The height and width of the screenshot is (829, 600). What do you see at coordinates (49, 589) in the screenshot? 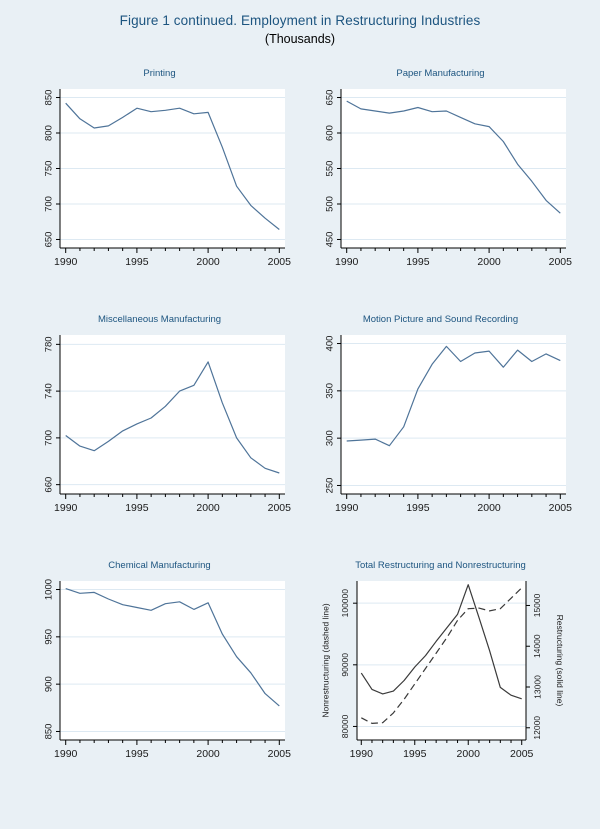
I see `svg-text: 1000` at bounding box center [49, 589].